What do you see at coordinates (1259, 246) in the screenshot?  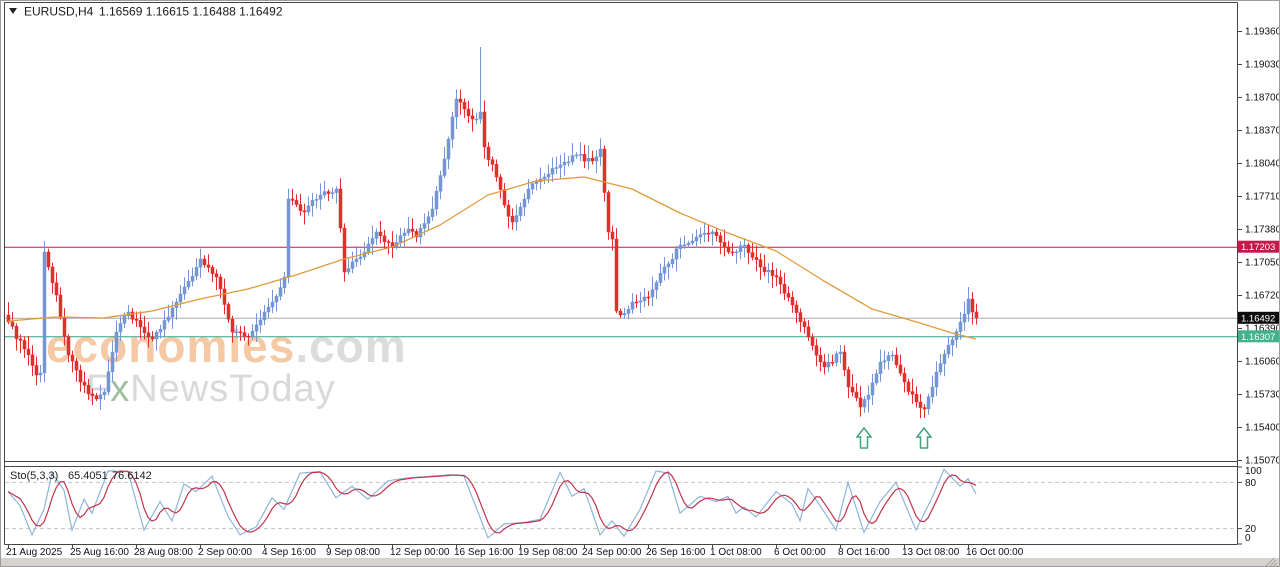 I see `resistance-price-badge: 1.17203` at bounding box center [1259, 246].